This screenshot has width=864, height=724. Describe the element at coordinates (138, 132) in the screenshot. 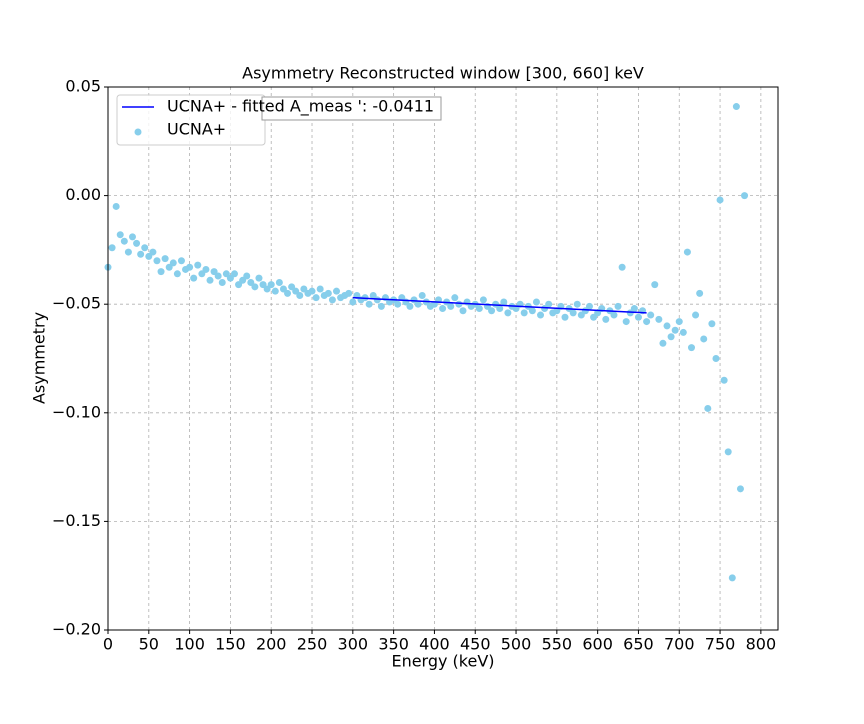

I see `legend-marker` at that location.